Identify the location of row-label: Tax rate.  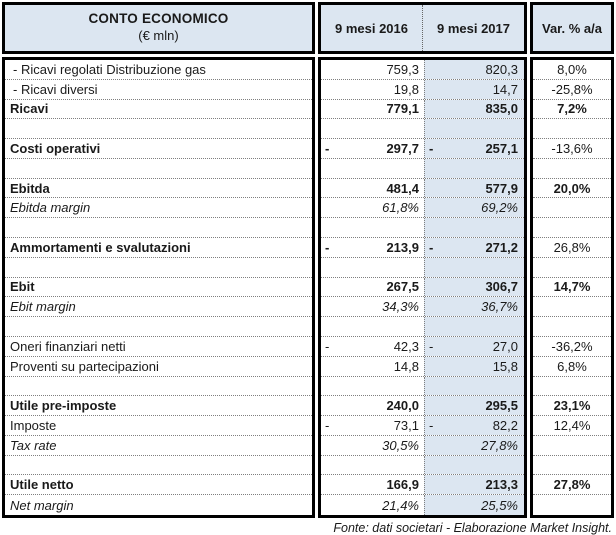
(33, 445).